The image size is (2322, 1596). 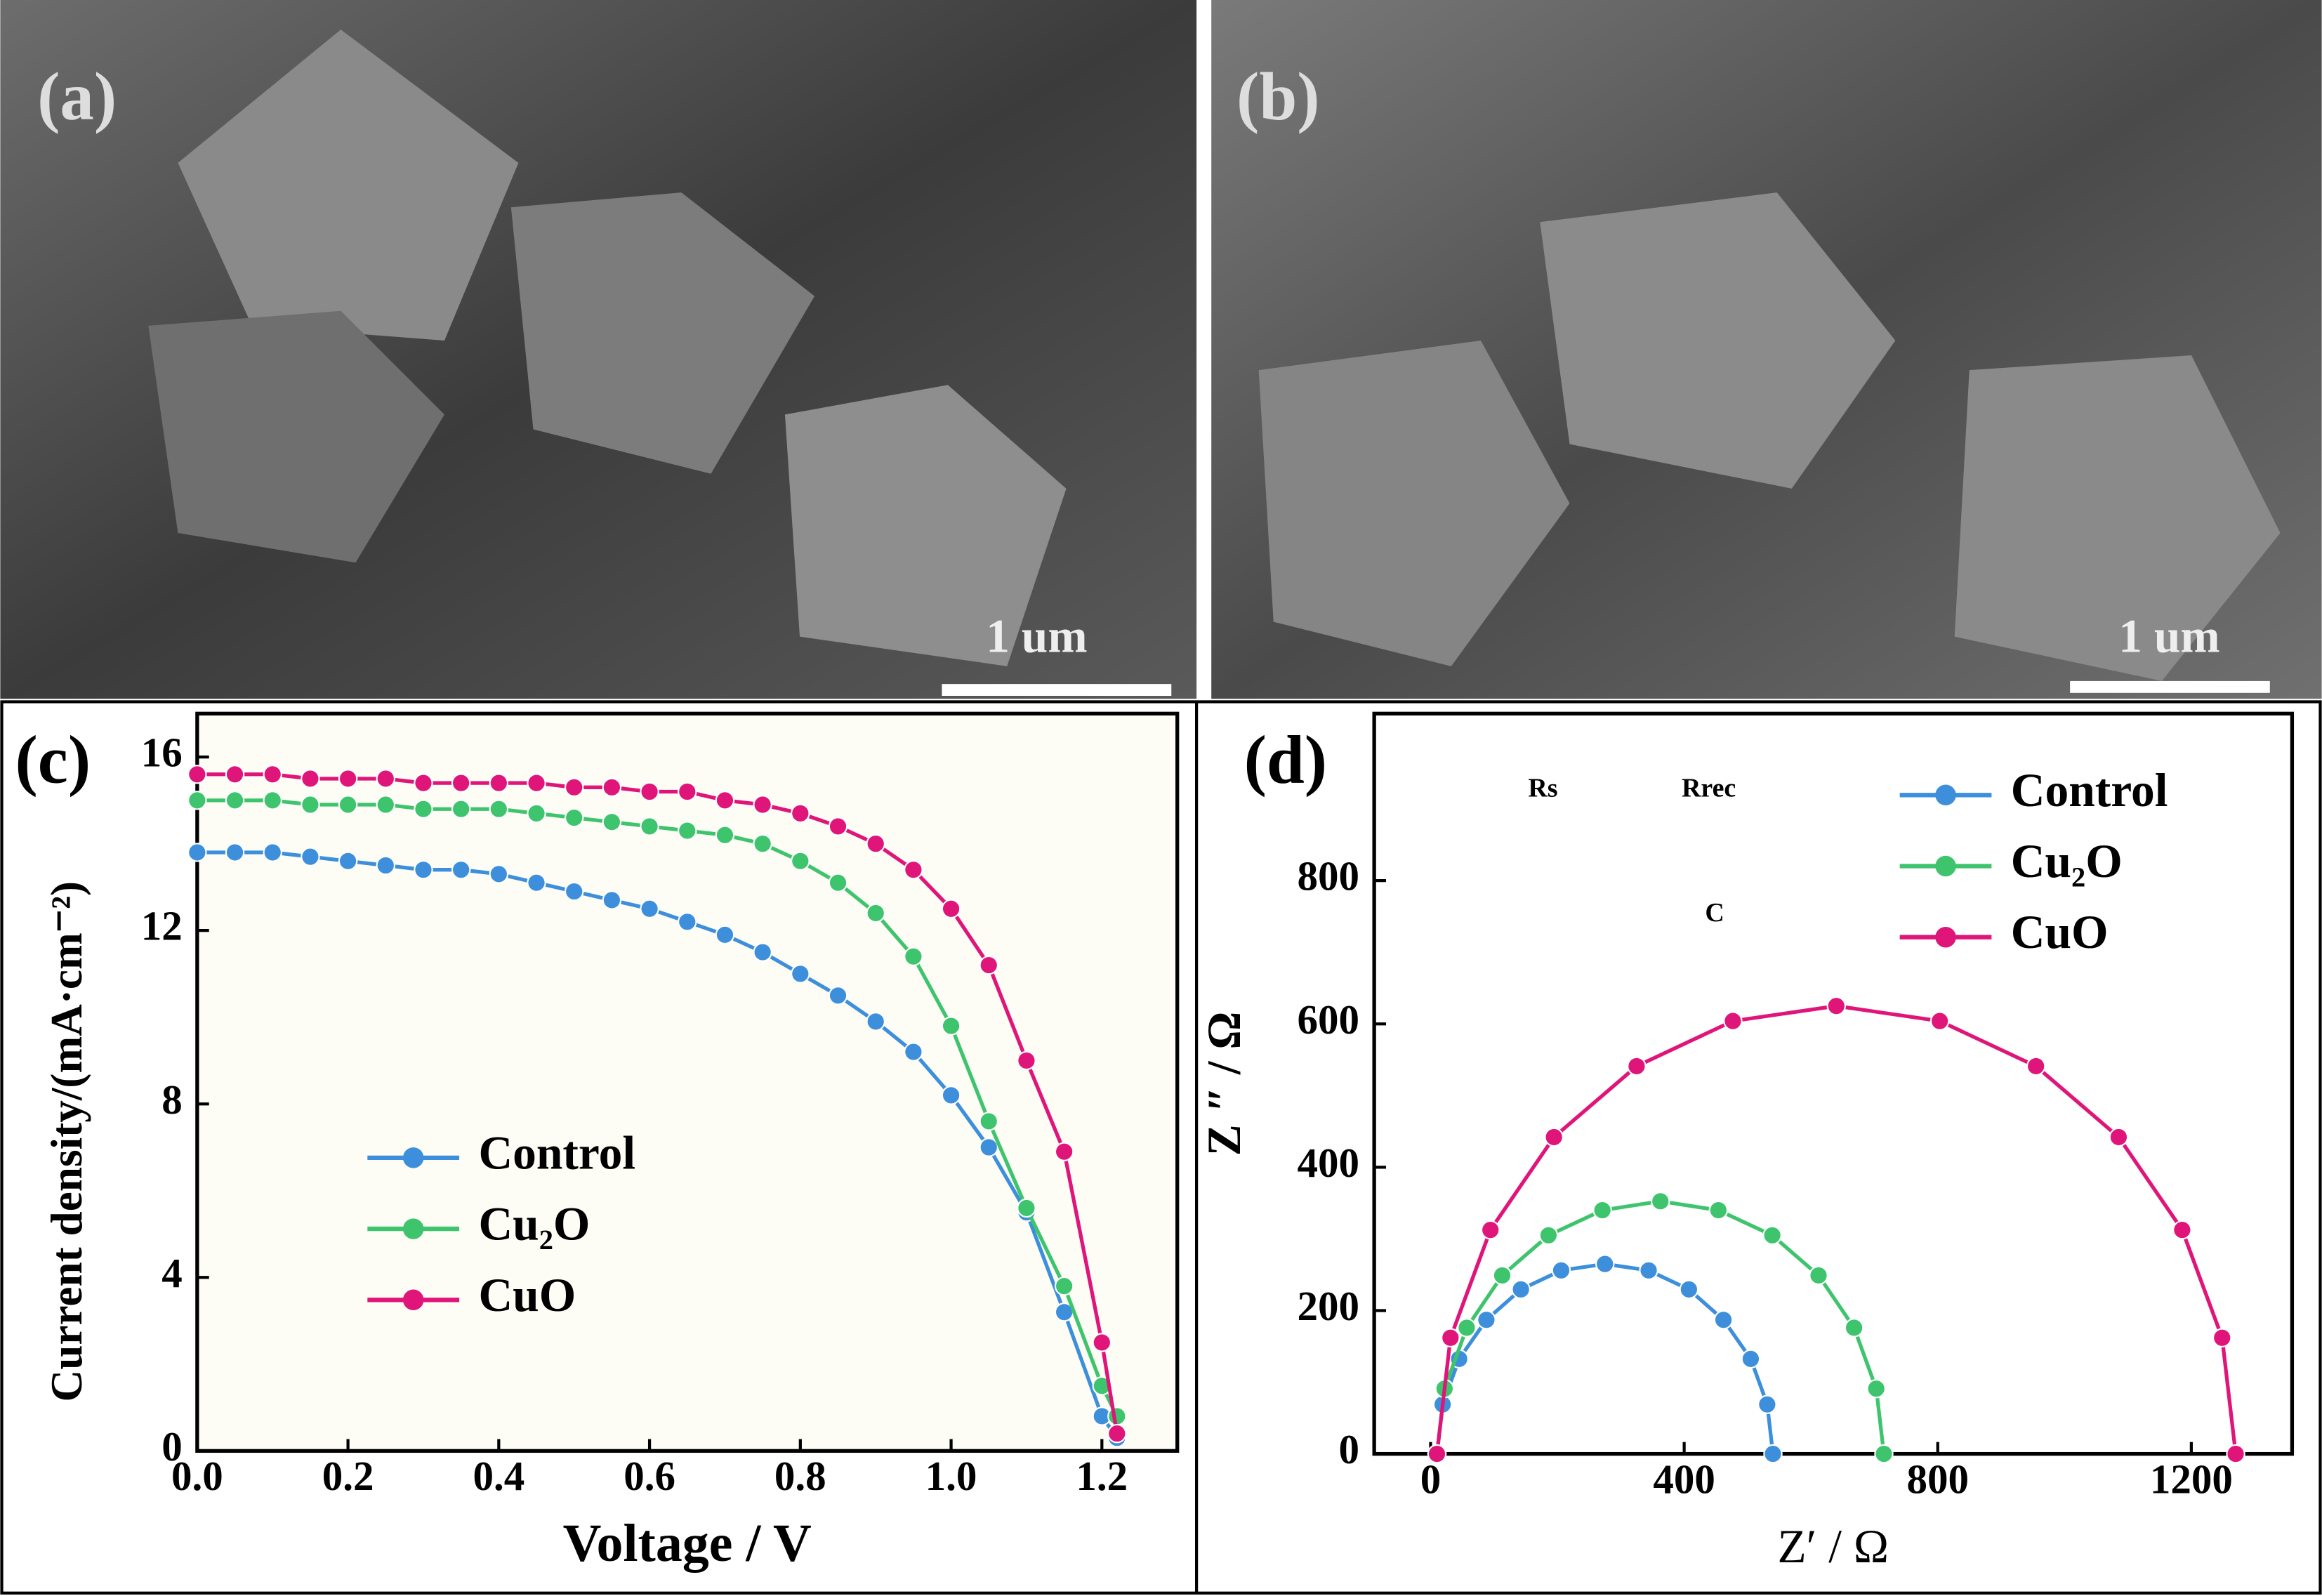 What do you see at coordinates (649, 1476) in the screenshot?
I see `x-tick-label: 0.6` at bounding box center [649, 1476].